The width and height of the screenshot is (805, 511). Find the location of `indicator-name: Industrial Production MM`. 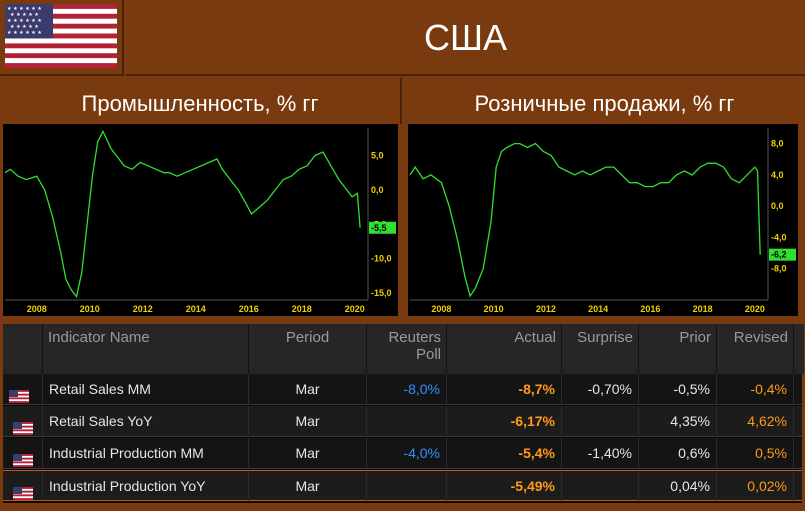

indicator-name: Industrial Production MM is located at coordinates (146, 453).